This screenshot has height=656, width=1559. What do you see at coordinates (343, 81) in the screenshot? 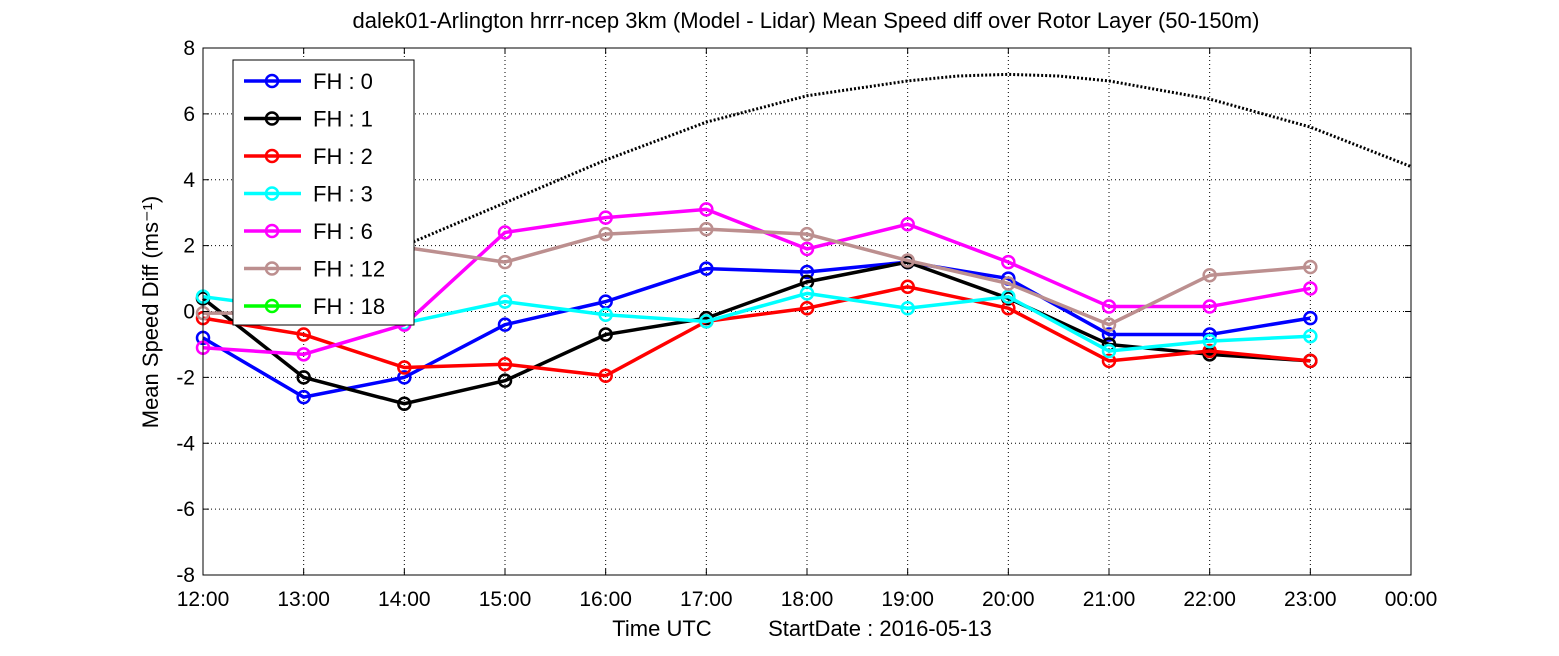
I see `legend-label: FH : 0` at bounding box center [343, 81].